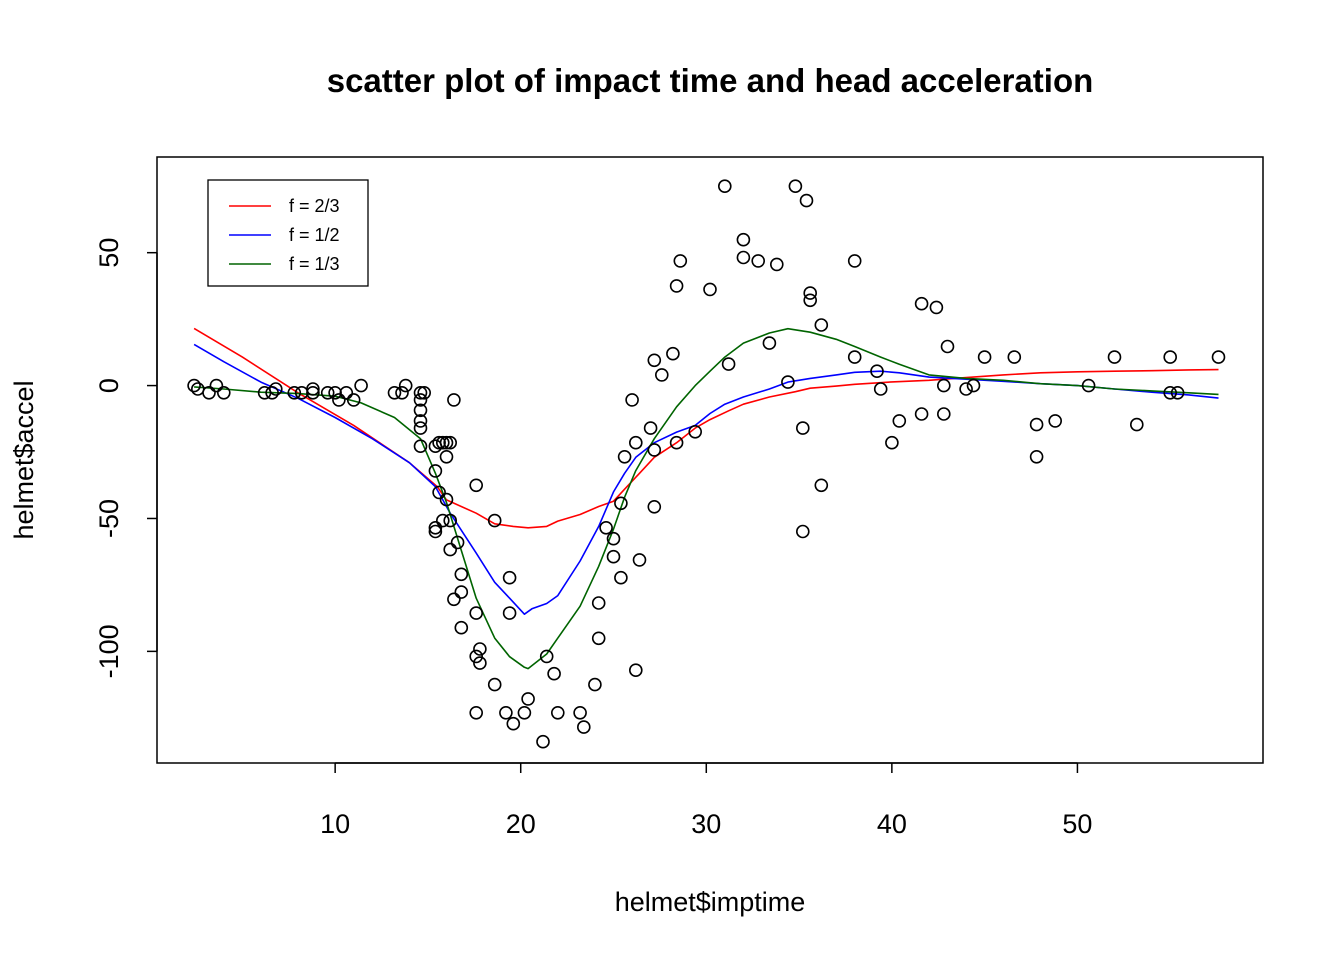 The image size is (1344, 960). I want to click on y-tick-label: -50, so click(109, 518).